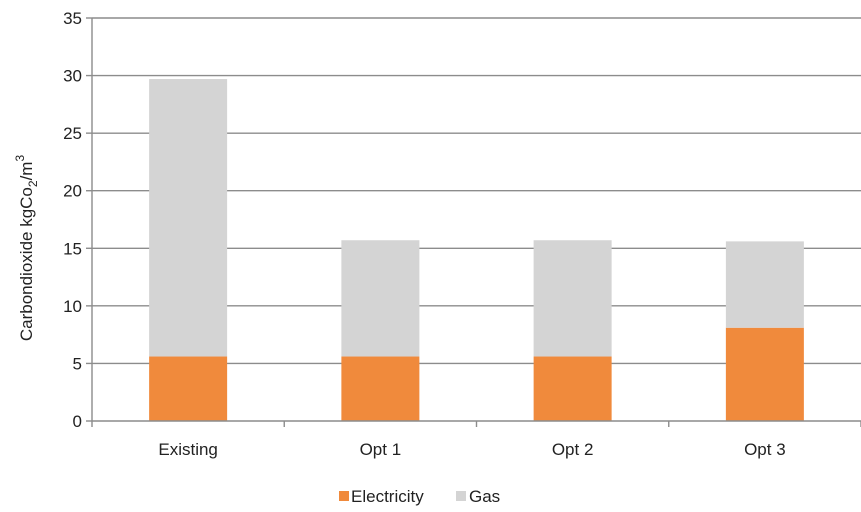 The height and width of the screenshot is (512, 861). What do you see at coordinates (188, 218) in the screenshot?
I see `bar-gas-existing` at bounding box center [188, 218].